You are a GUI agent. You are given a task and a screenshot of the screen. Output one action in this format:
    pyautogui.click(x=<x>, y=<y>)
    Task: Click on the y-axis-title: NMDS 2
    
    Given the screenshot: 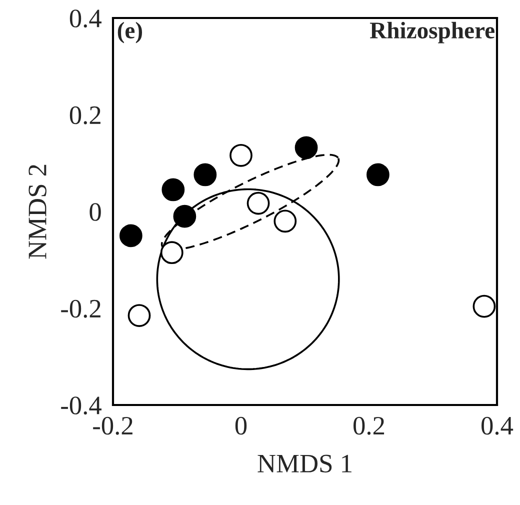 What is the action you would take?
    pyautogui.click(x=37, y=211)
    